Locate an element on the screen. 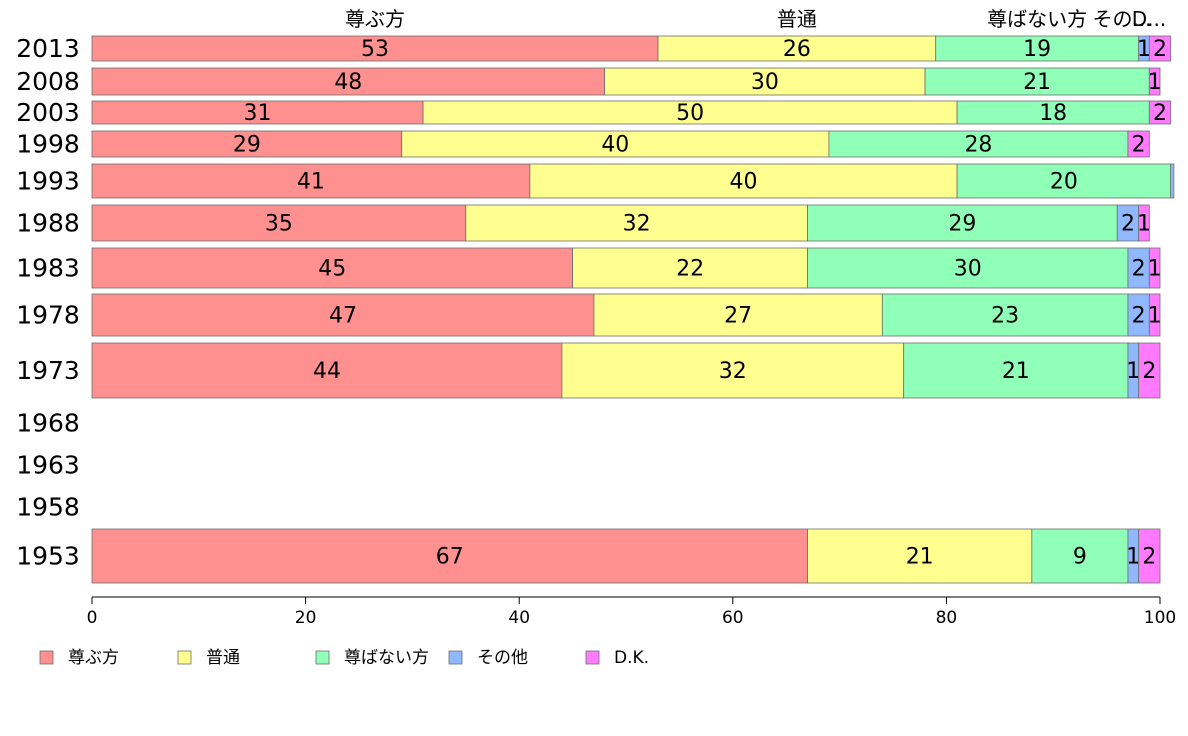 The height and width of the screenshot is (736, 1188). year-label: 1953 is located at coordinates (48, 556).